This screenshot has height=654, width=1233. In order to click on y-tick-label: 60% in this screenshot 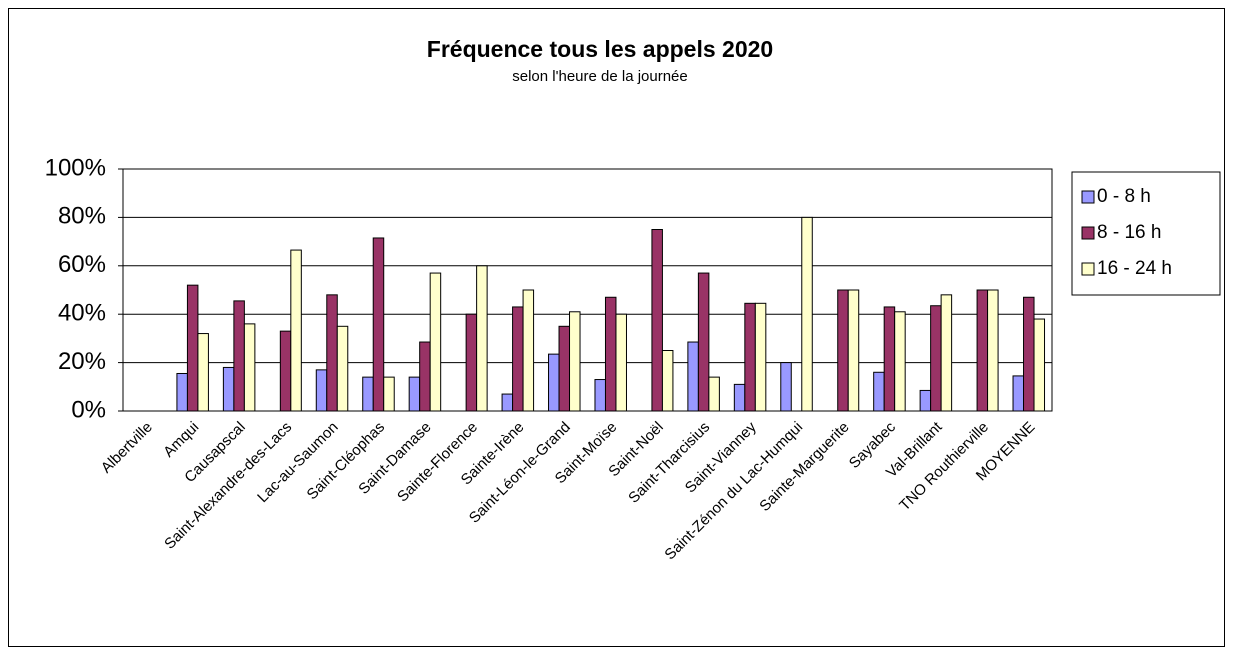, I will do `click(82, 264)`.